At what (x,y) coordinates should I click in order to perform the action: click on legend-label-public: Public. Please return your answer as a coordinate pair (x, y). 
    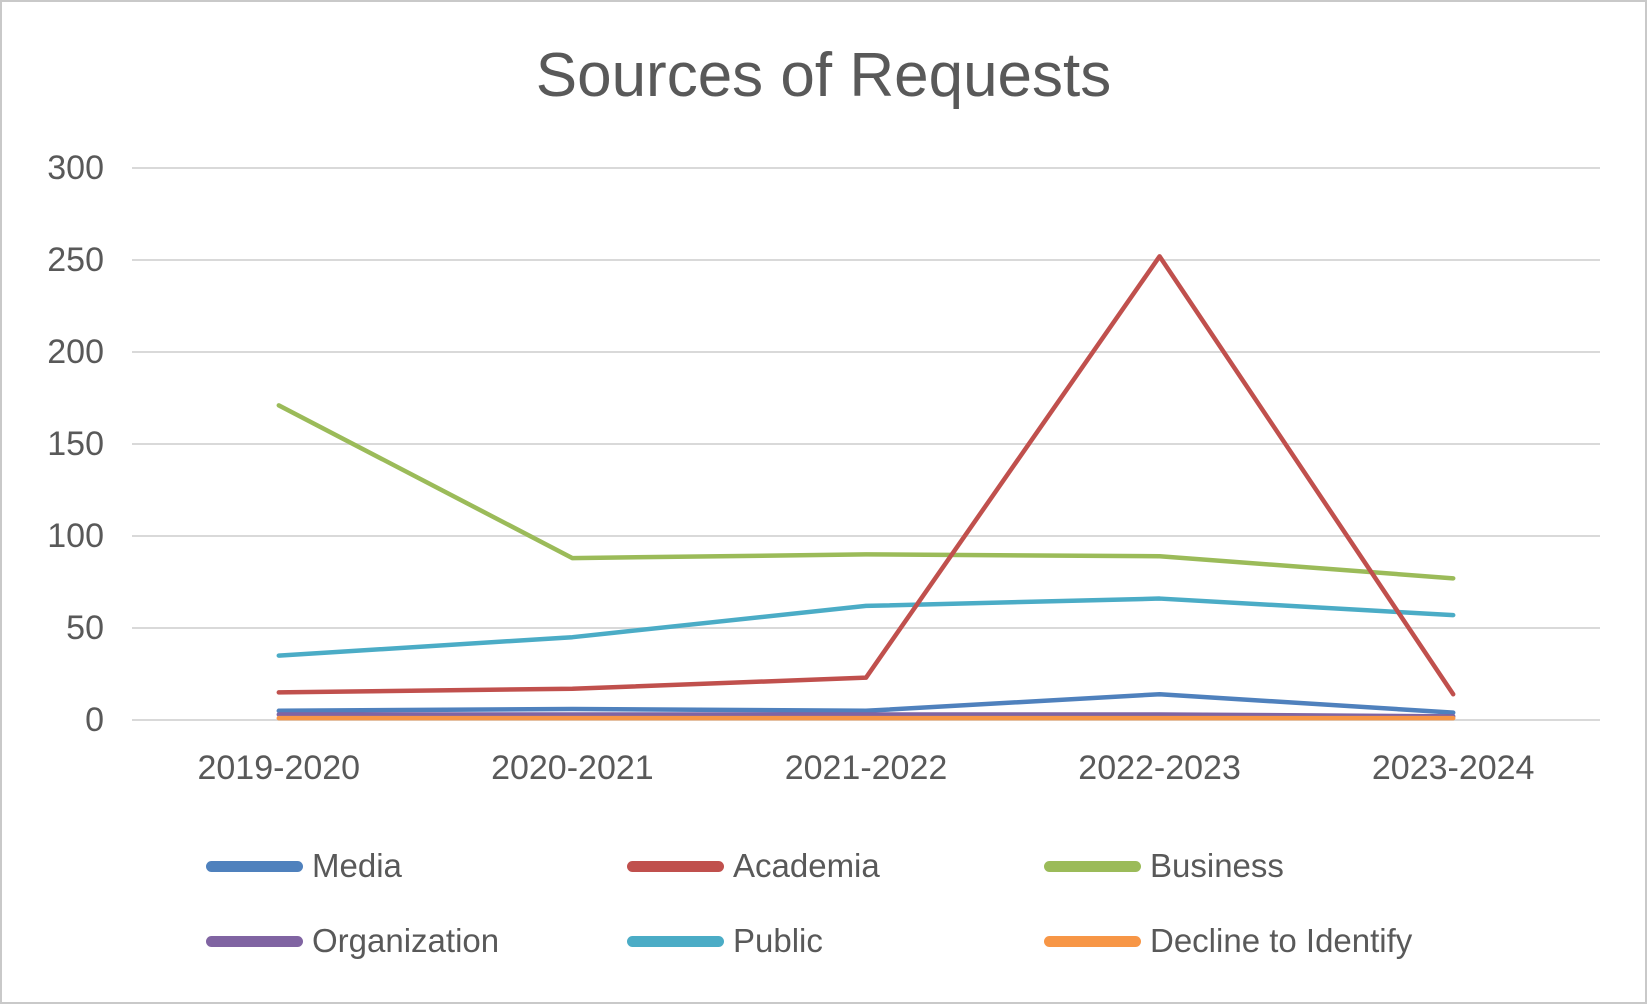
    Looking at the image, I should click on (778, 940).